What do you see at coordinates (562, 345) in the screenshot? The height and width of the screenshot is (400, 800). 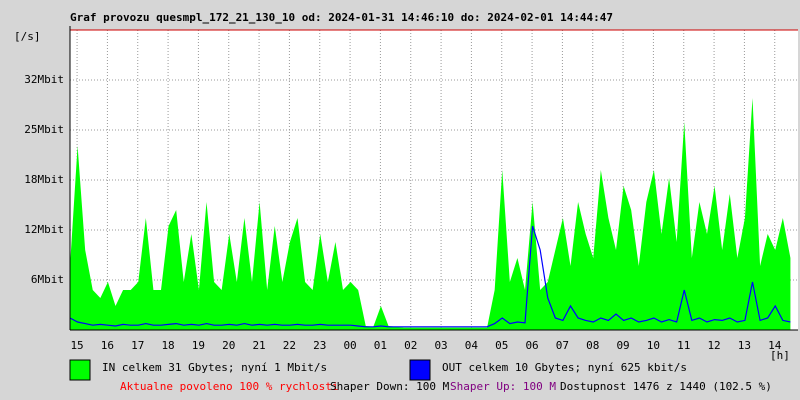 I see `x-tick-label: 07` at bounding box center [562, 345].